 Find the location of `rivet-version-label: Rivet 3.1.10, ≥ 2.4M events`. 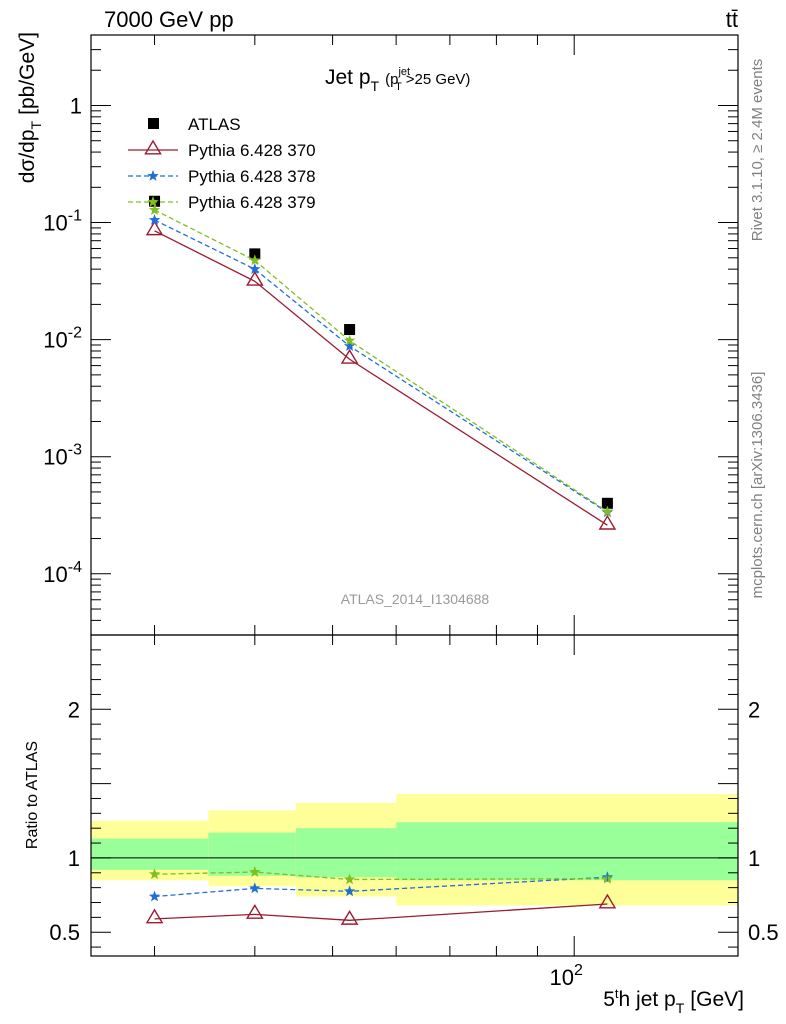

rivet-version-label: Rivet 3.1.10, ≥ 2.4M events is located at coordinates (757, 150).